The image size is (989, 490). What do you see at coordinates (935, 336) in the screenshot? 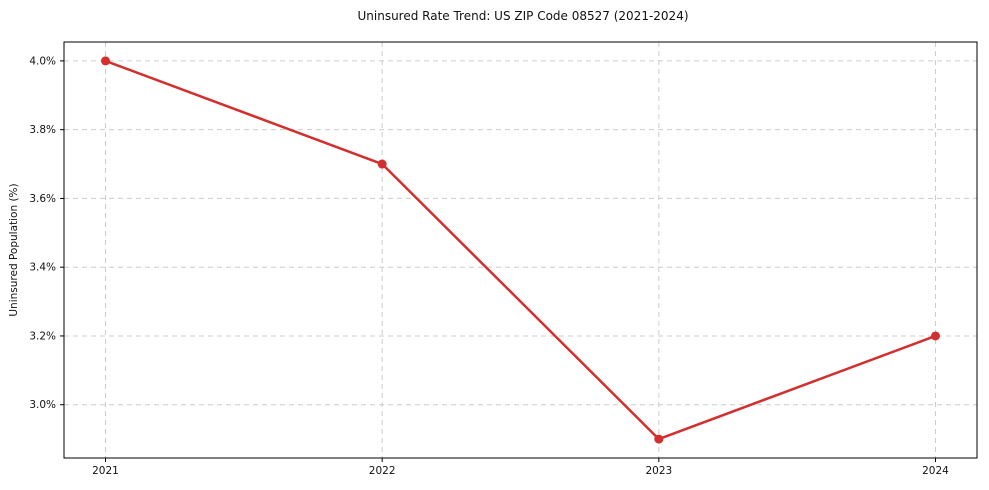
I see `data-point-2024` at bounding box center [935, 336].